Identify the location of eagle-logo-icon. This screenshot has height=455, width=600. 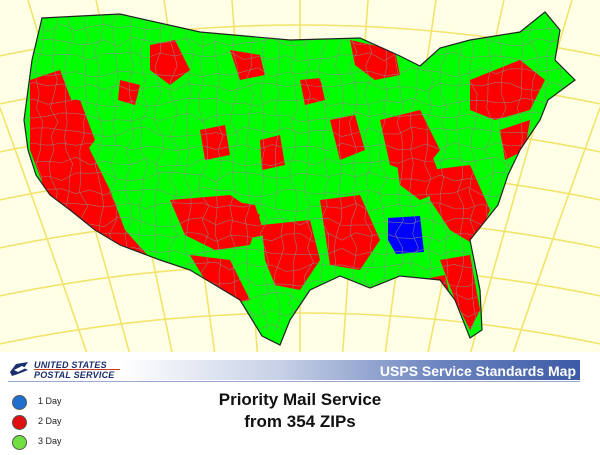
(19, 369).